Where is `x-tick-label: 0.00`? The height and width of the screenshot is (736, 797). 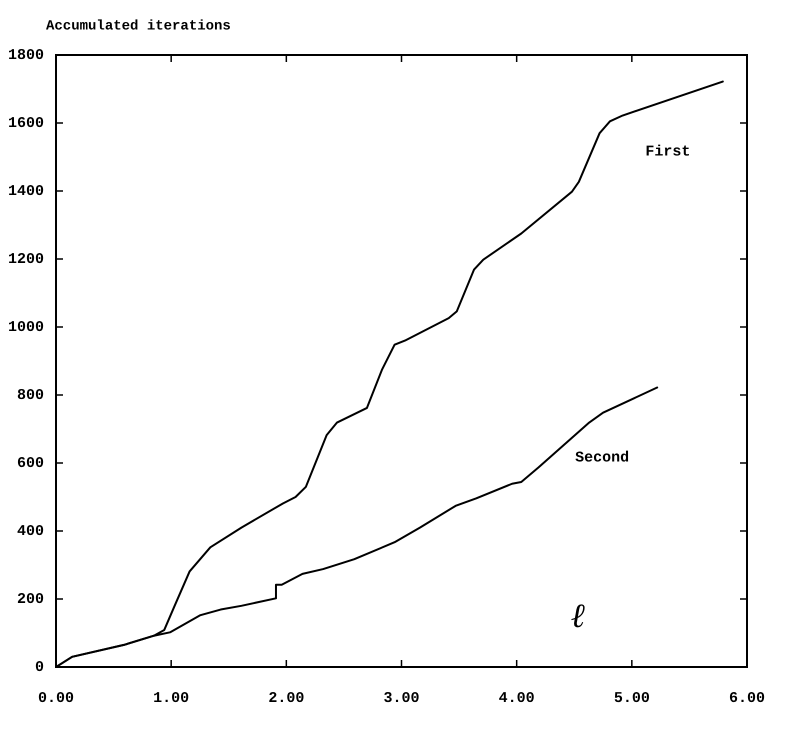
x-tick-label: 0.00 is located at coordinates (56, 698).